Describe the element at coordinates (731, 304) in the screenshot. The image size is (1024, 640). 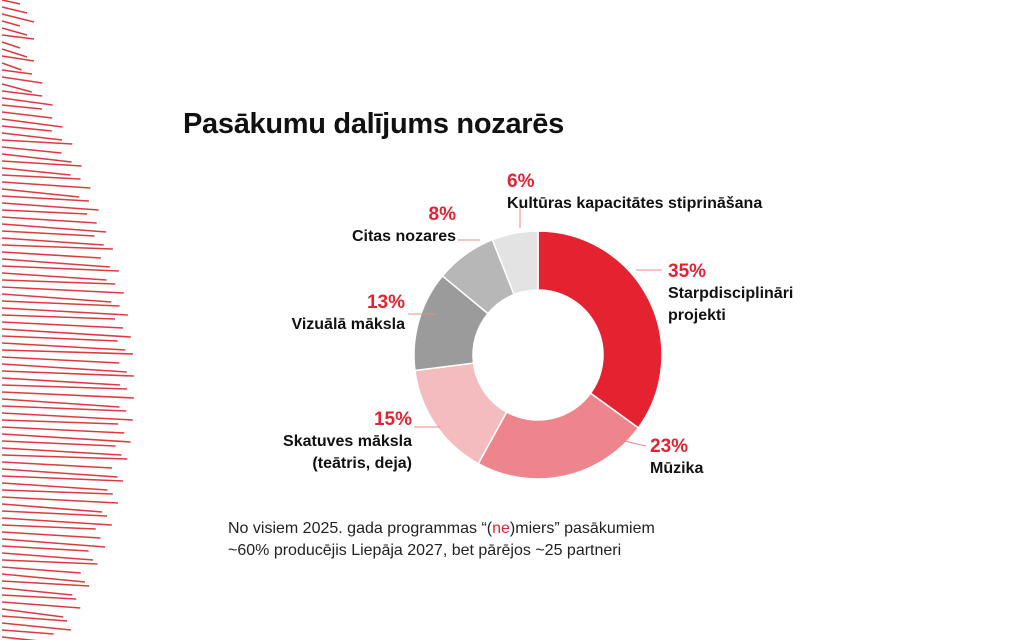
I see `category-label: Starpdisciplināri projekti` at that location.